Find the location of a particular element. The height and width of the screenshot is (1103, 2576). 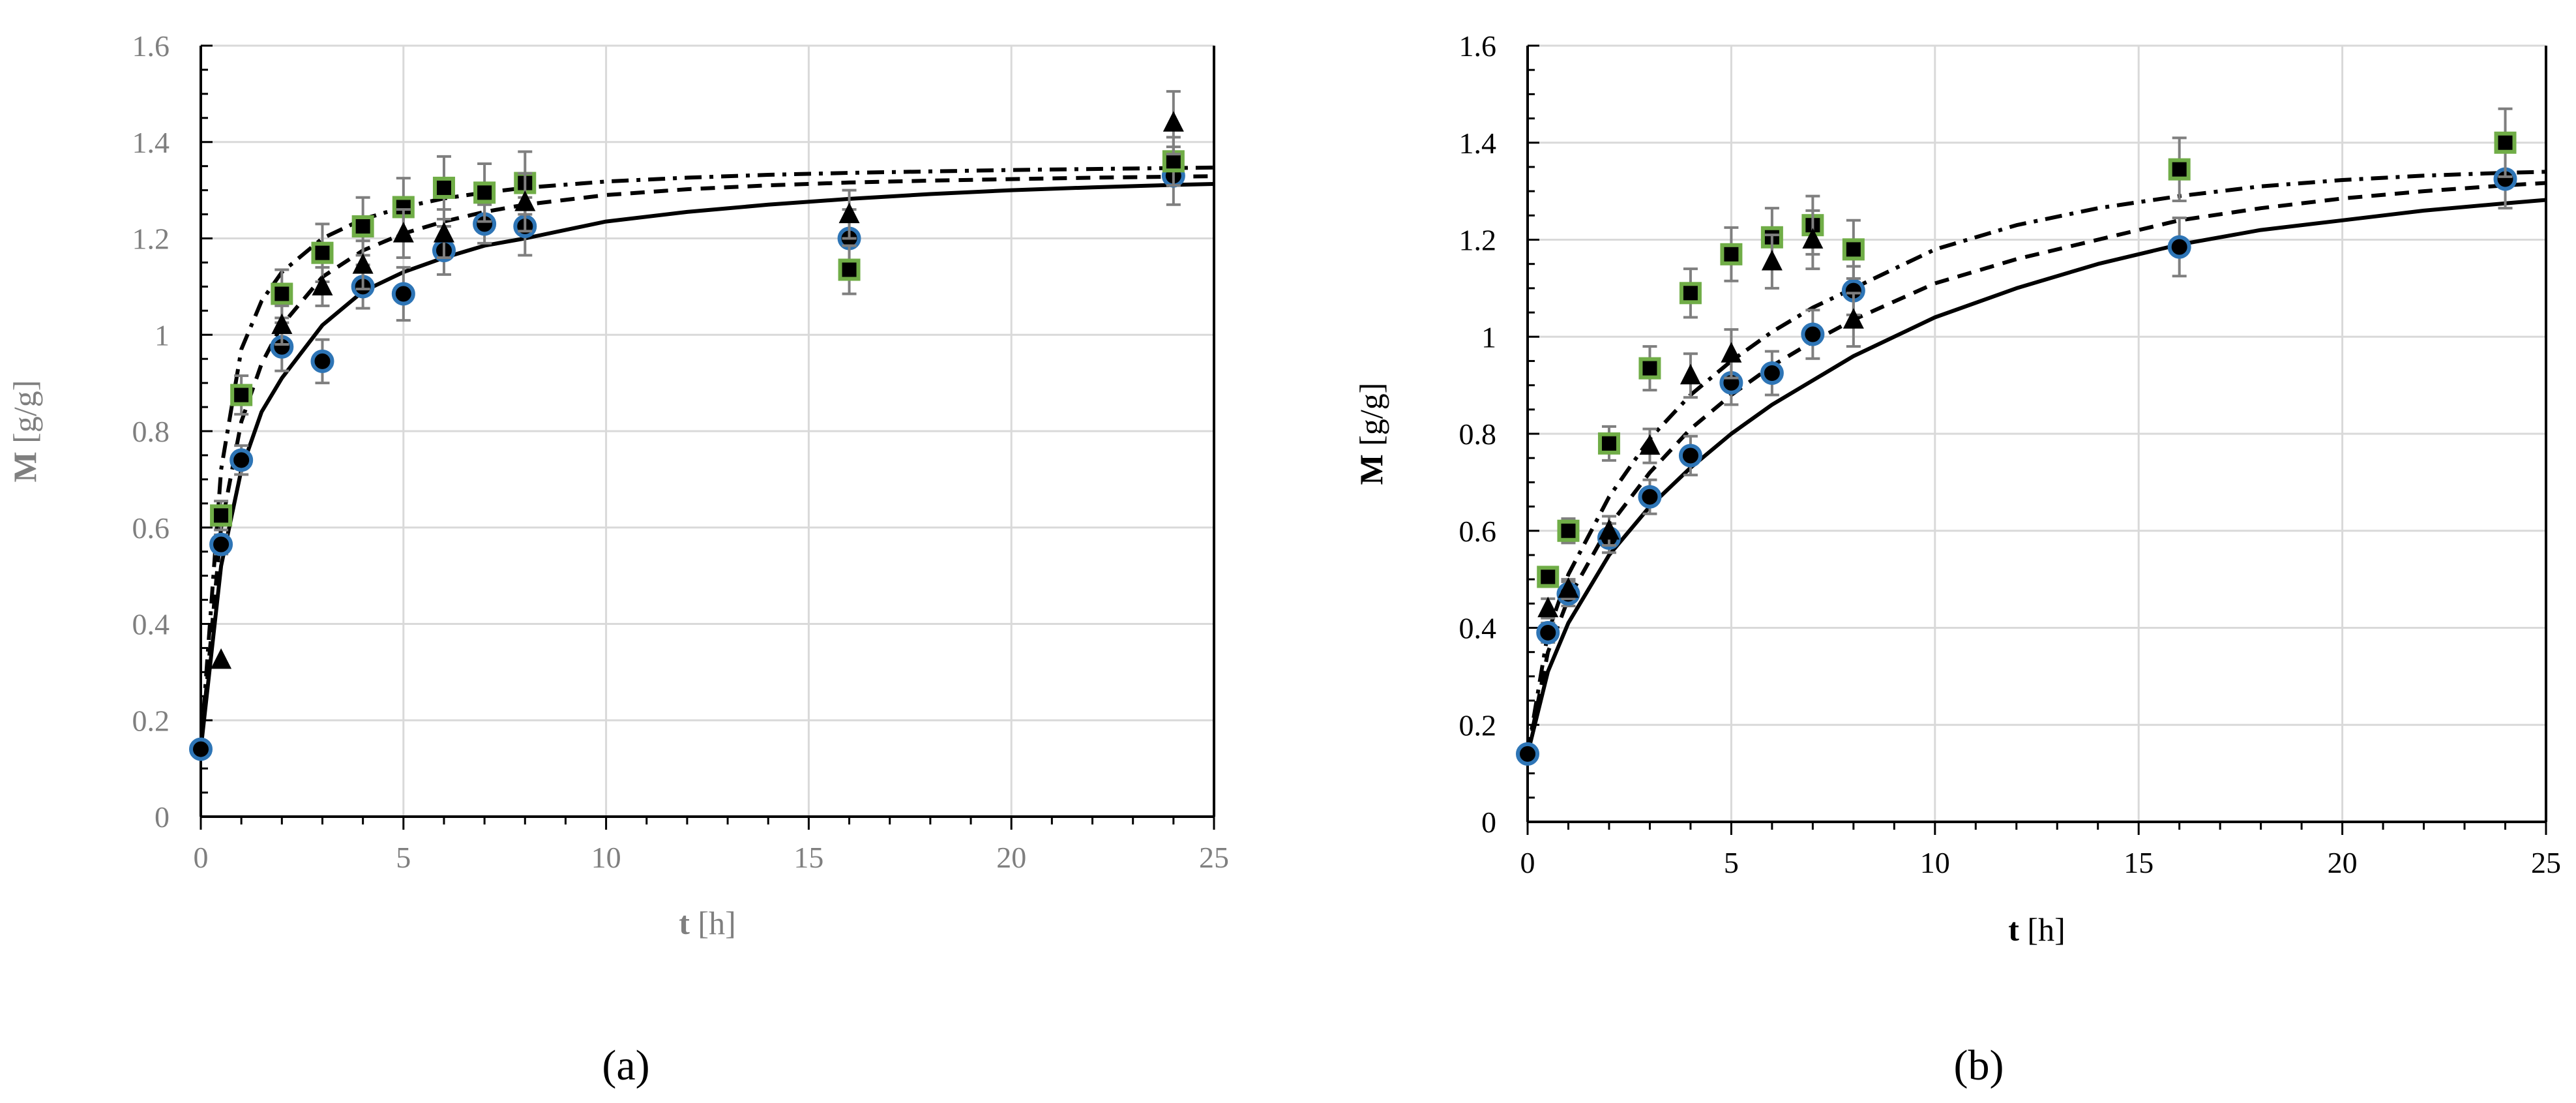

panel-label-a: (a) is located at coordinates (625, 1065).